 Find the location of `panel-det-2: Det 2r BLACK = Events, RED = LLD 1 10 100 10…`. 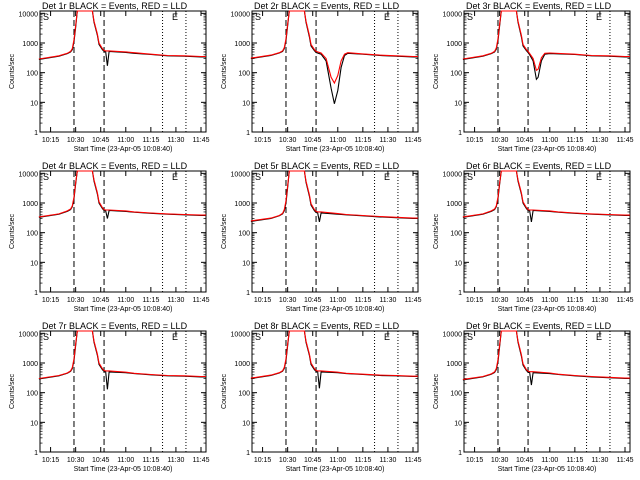

panel-det-2: Det 2r BLACK = Events, RED = LLD 1 10 100 10… is located at coordinates (321, 77).